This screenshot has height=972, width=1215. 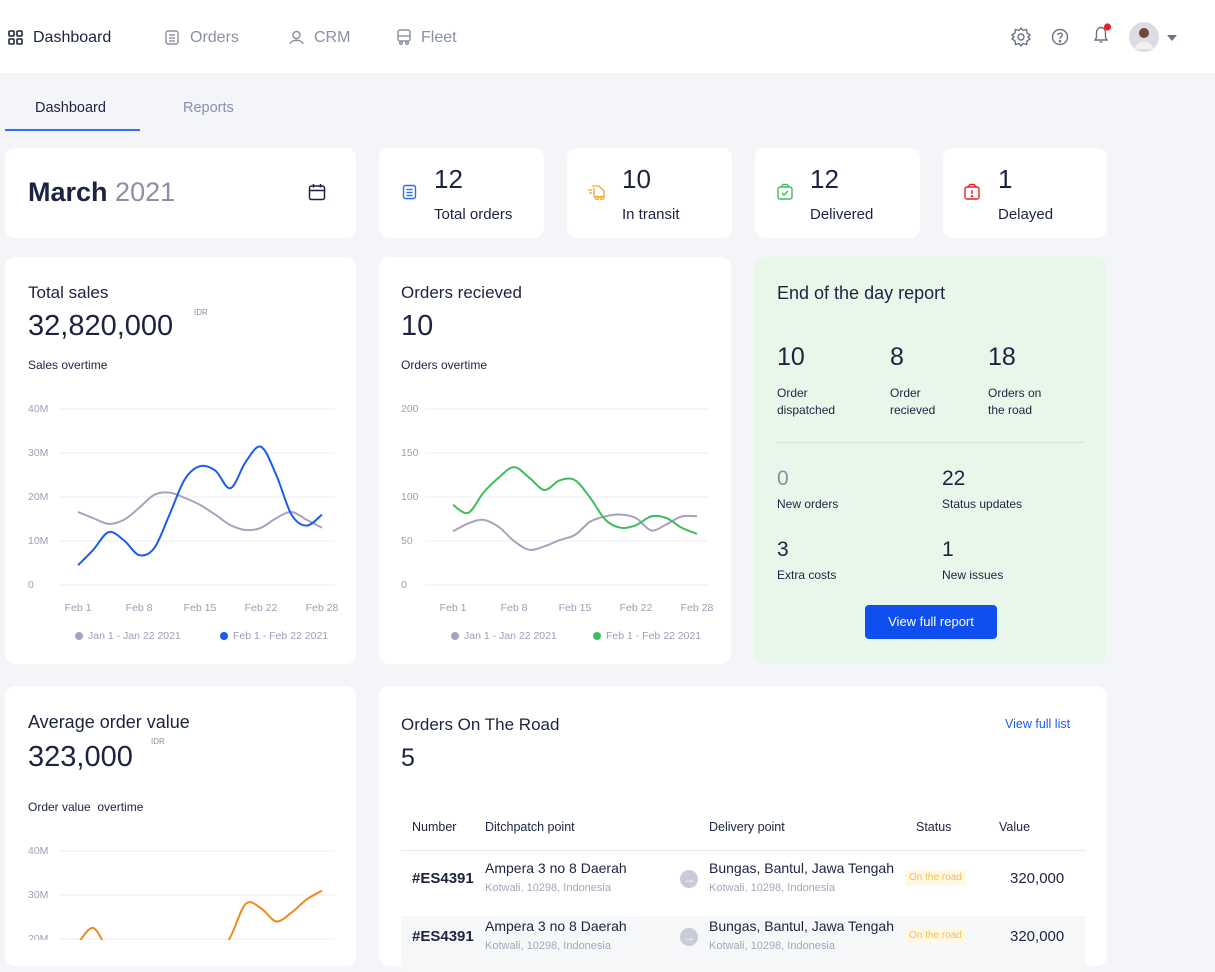 I want to click on column-header: Status, so click(x=934, y=827).